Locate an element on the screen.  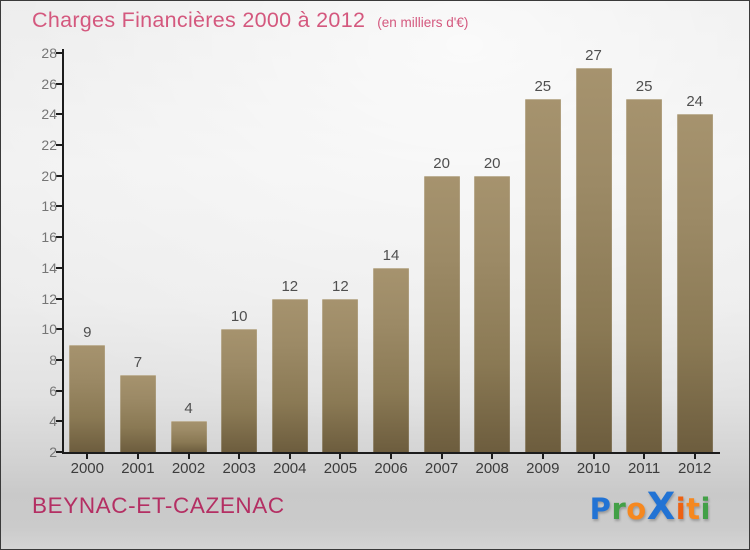
bar-value-label: 10 is located at coordinates (239, 317).